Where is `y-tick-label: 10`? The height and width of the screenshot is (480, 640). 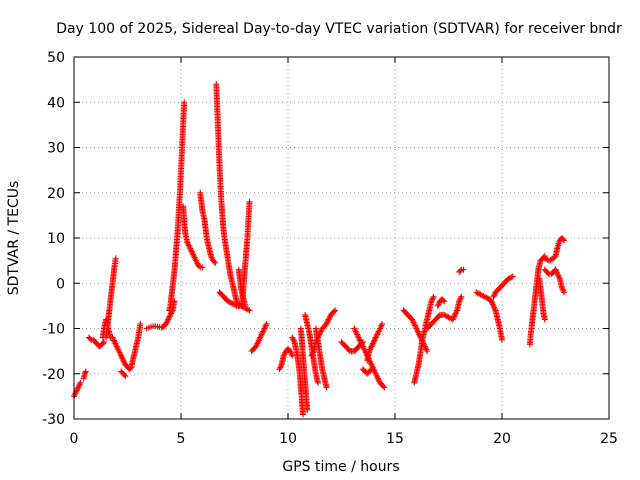 y-tick-label: 10 is located at coordinates (56, 239).